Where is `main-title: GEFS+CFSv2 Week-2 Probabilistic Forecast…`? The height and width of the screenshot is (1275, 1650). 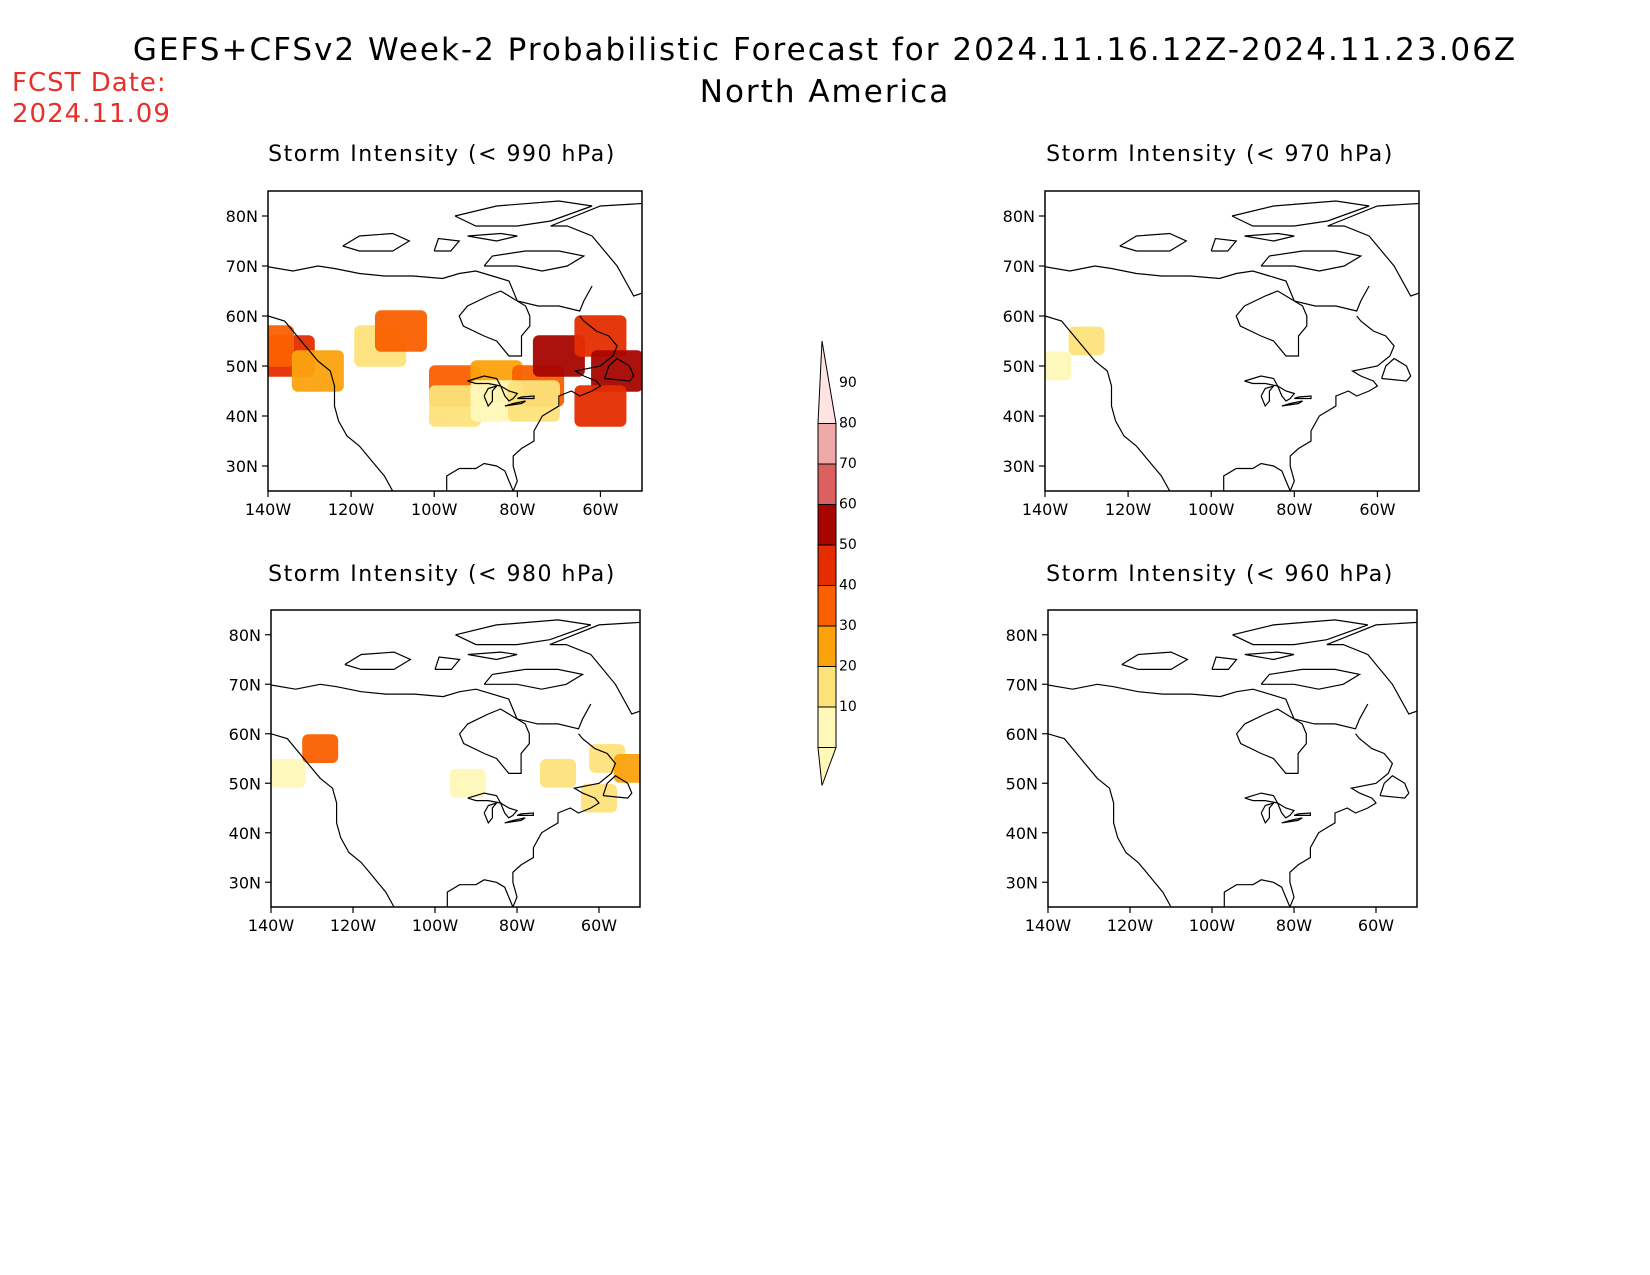
main-title: GEFS+CFSv2 Week-2 Probabilistic Forecast… is located at coordinates (825, 71).